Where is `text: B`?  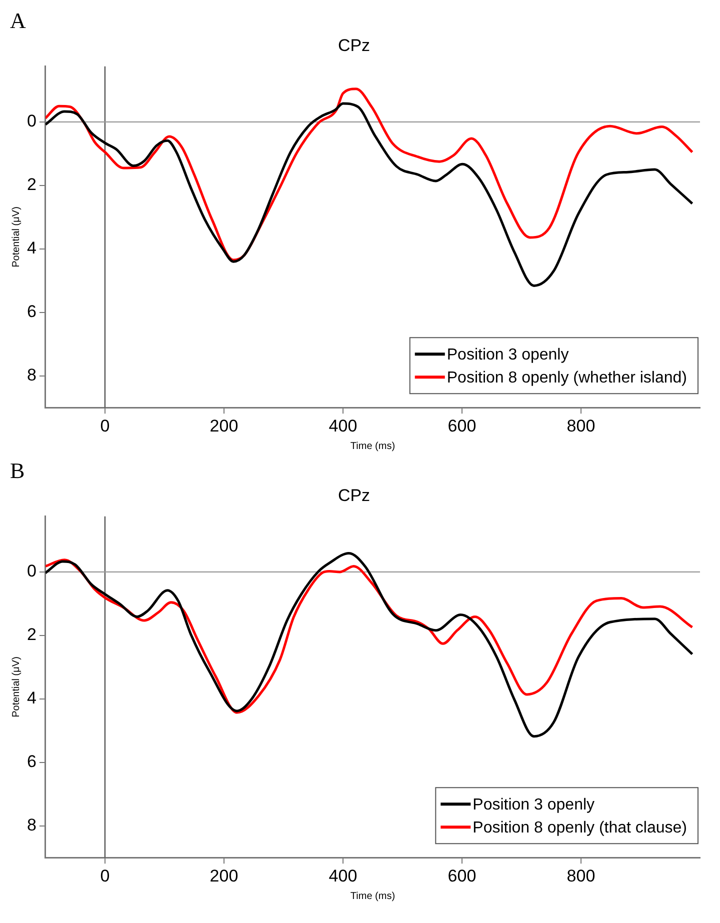 text: B is located at coordinates (18, 470).